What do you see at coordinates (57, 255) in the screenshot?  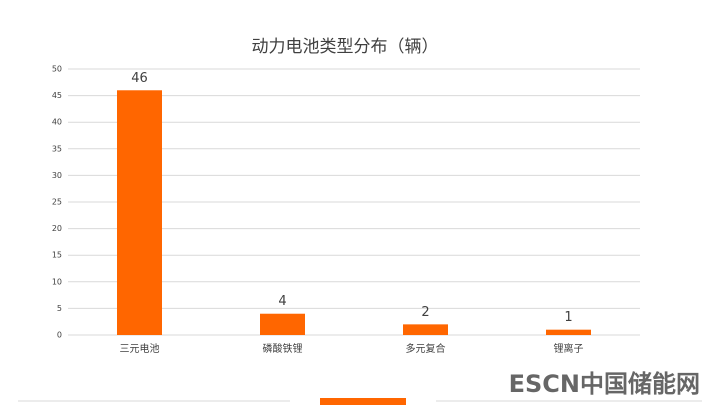 I see `y-tick-label: 15` at bounding box center [57, 255].